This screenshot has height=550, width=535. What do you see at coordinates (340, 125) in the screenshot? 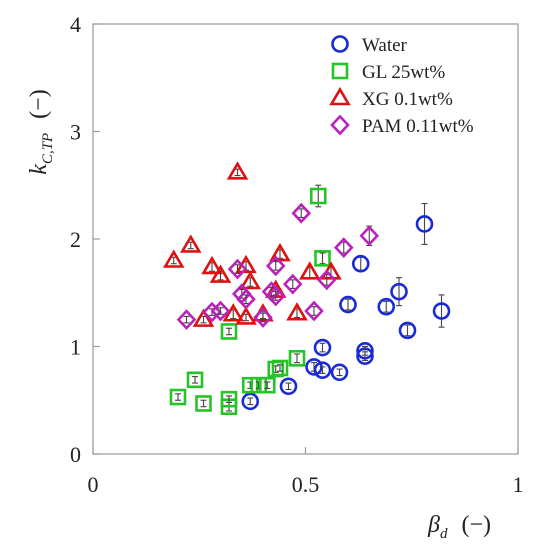
I see `legend-marker-diamond` at bounding box center [340, 125].